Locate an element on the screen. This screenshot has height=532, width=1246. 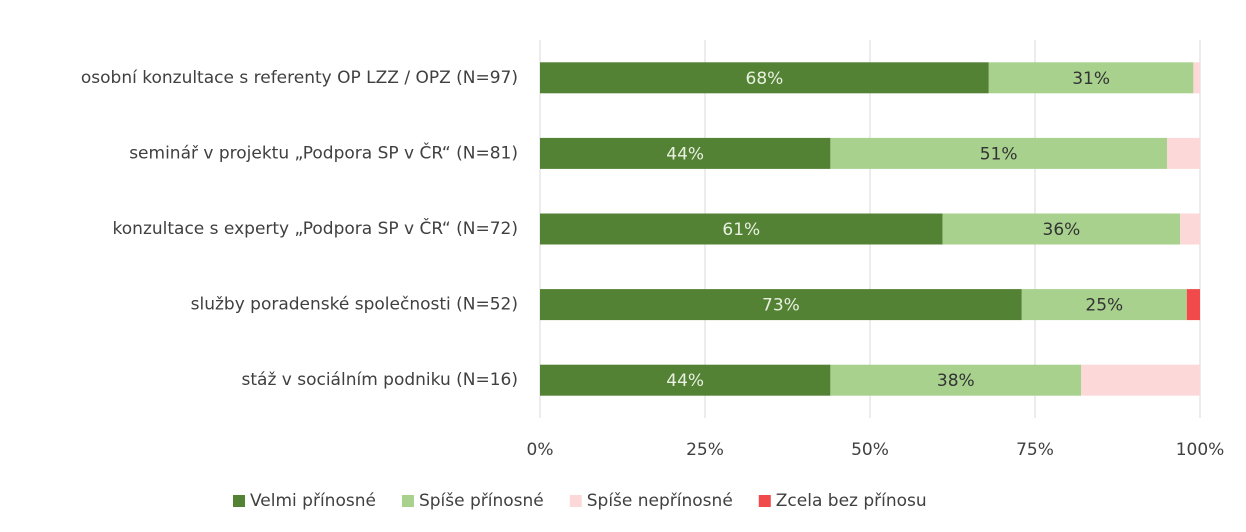
legend-label: Zcela bez přínosu is located at coordinates (851, 501).